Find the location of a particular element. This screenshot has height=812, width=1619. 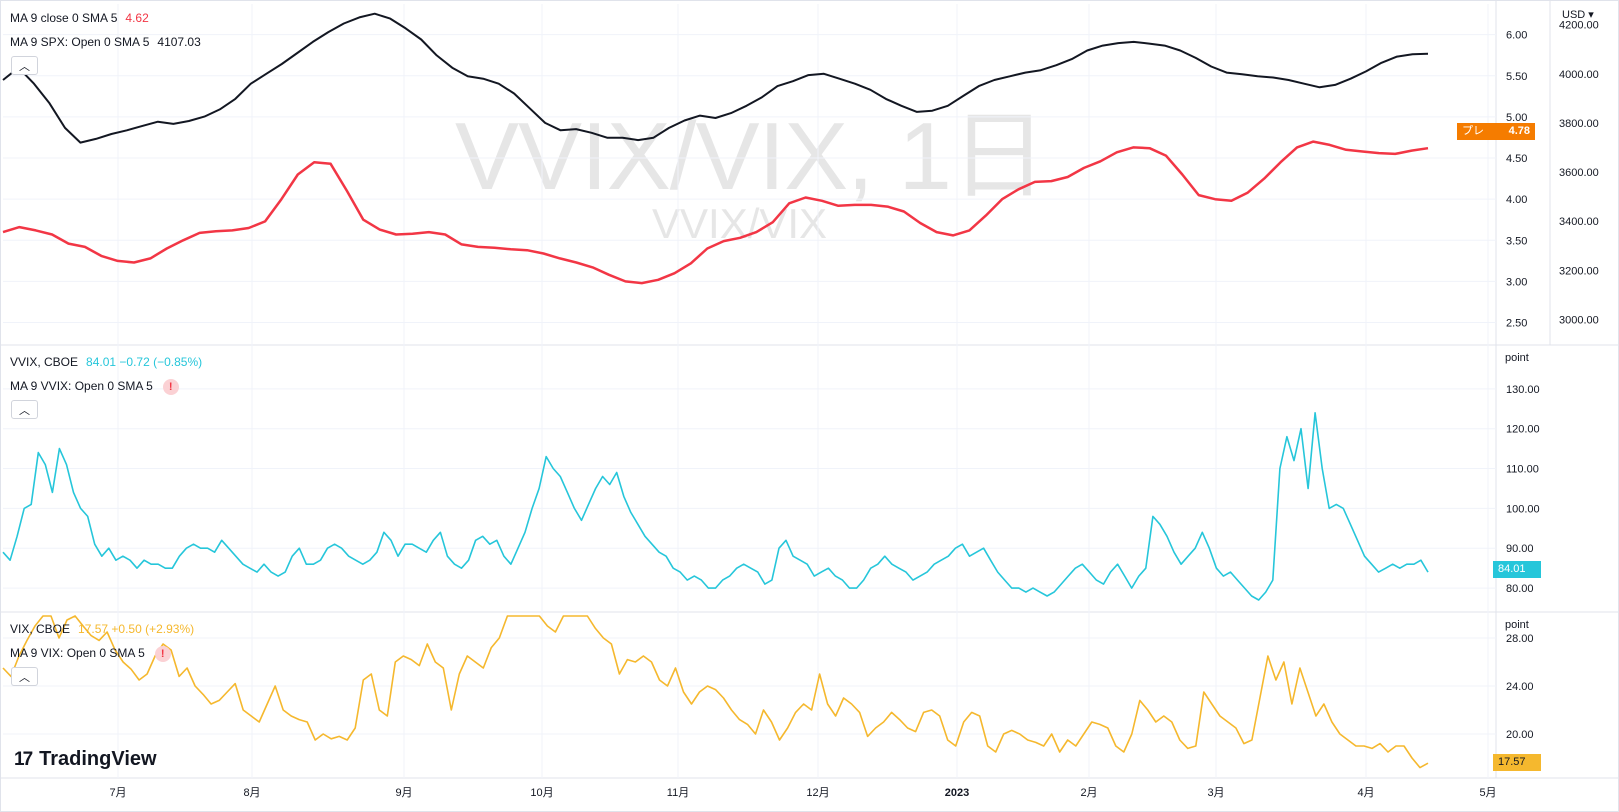

tag-prefix: プレ is located at coordinates (1473, 131).